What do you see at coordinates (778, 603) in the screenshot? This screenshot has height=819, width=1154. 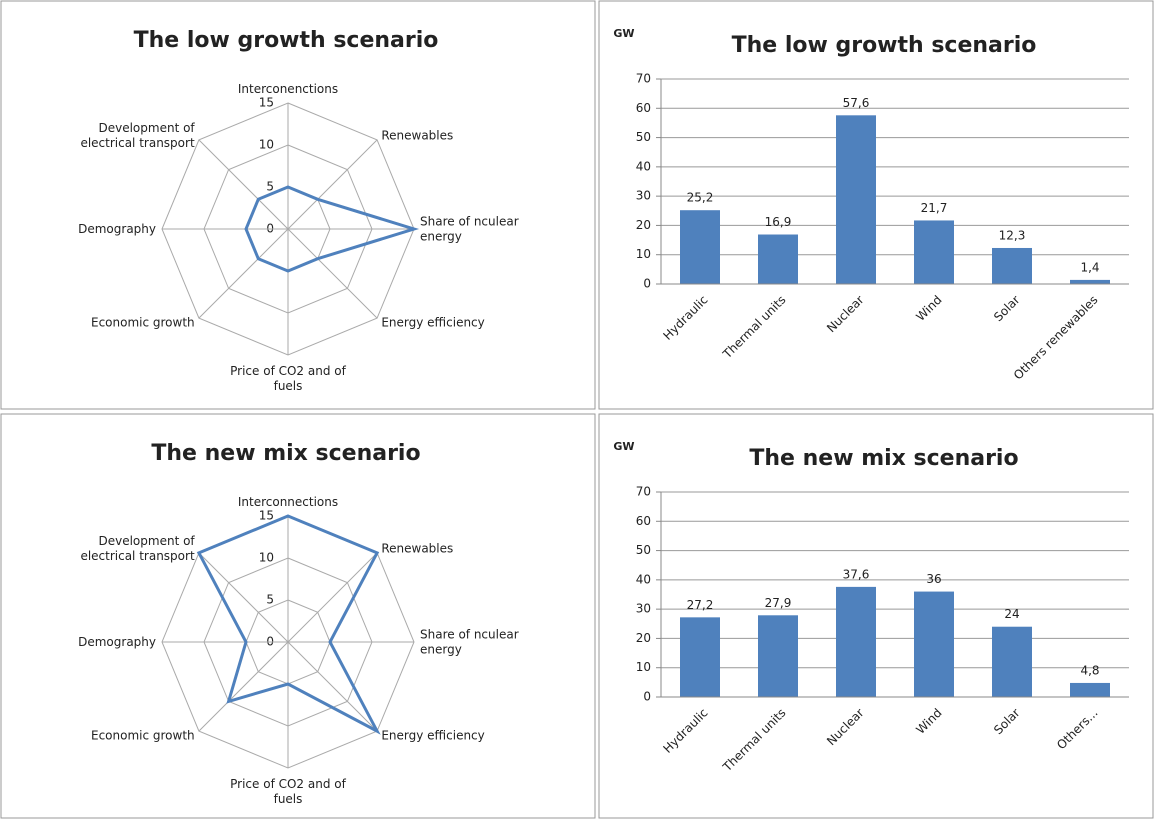 I see `value-label: 27,9` at bounding box center [778, 603].